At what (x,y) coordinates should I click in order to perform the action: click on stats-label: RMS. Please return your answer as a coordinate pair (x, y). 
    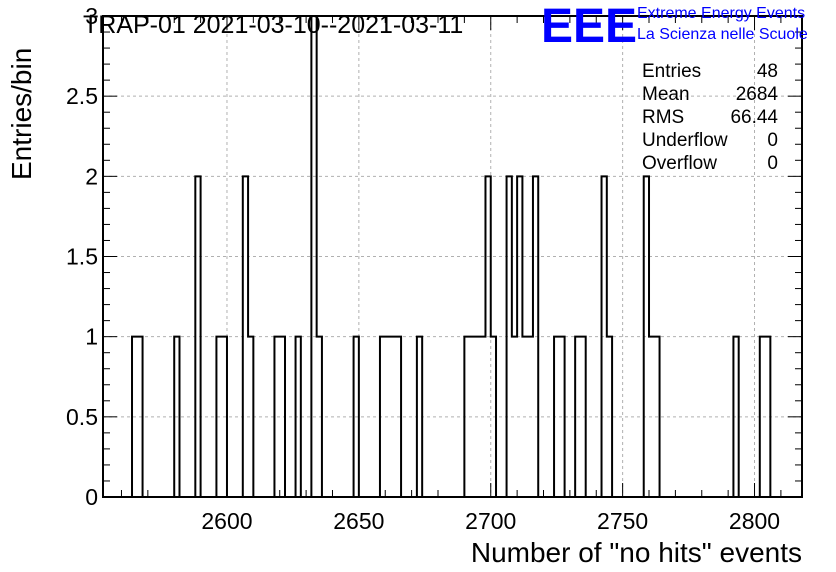
    Looking at the image, I should click on (663, 117).